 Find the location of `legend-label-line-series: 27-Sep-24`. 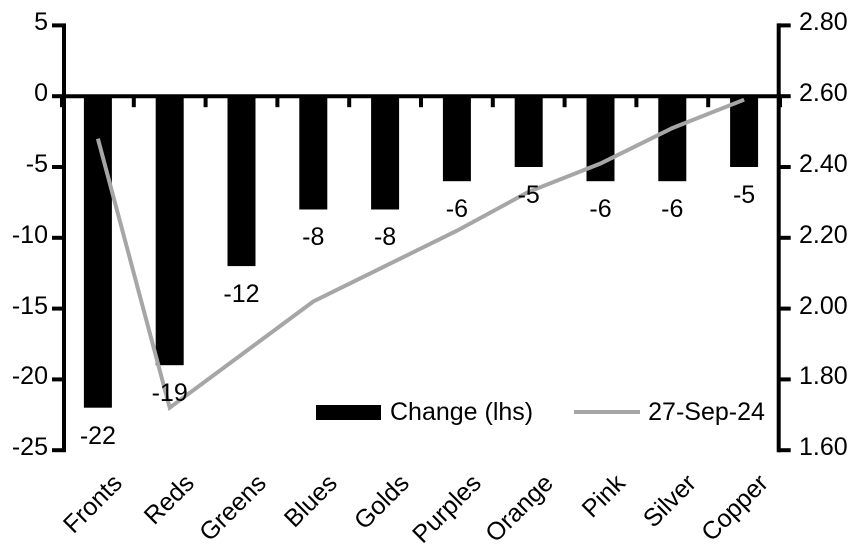

legend-label-line-series: 27-Sep-24 is located at coordinates (706, 412).